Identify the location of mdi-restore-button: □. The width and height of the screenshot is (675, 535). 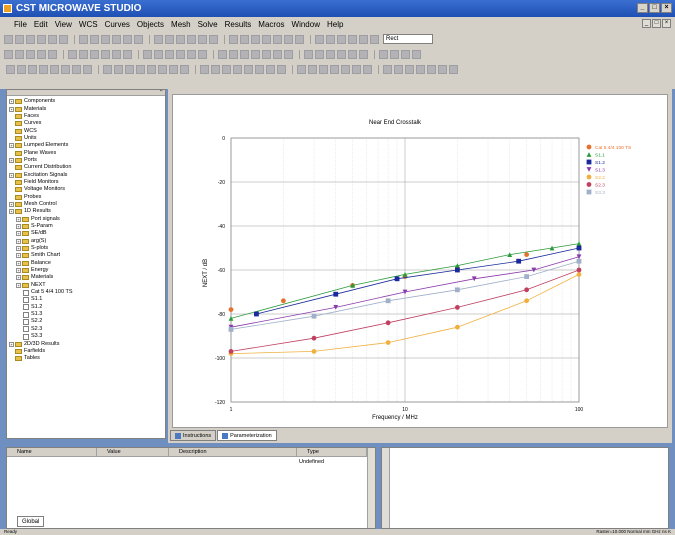
(656, 23).